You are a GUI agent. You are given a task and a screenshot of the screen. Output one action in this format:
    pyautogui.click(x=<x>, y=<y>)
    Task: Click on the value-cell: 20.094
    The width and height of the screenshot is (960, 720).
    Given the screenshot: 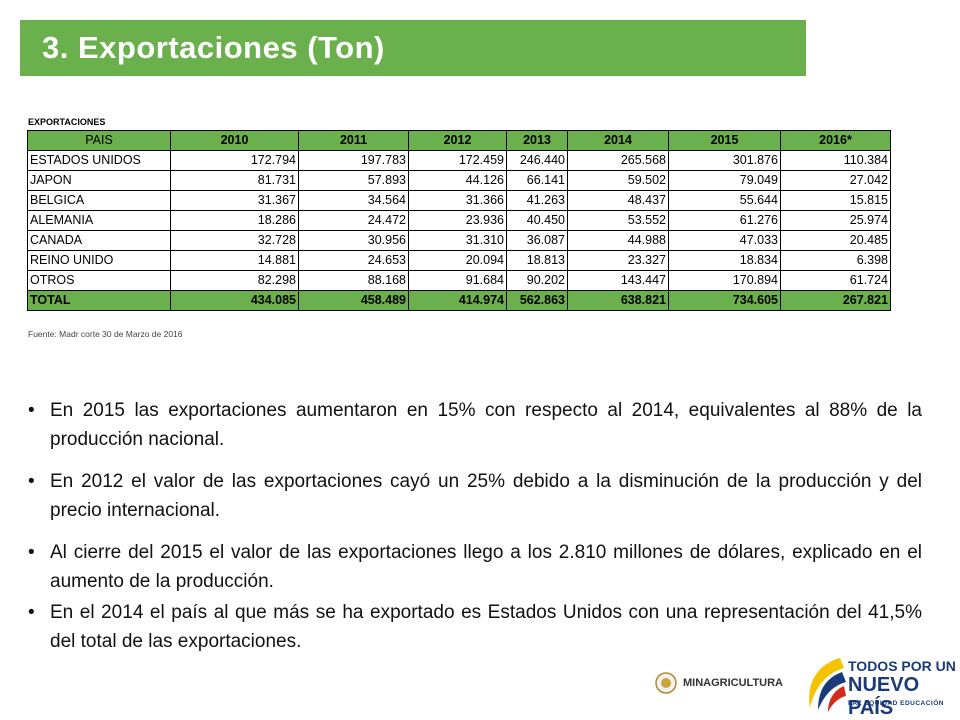 What is the action you would take?
    pyautogui.click(x=457, y=260)
    